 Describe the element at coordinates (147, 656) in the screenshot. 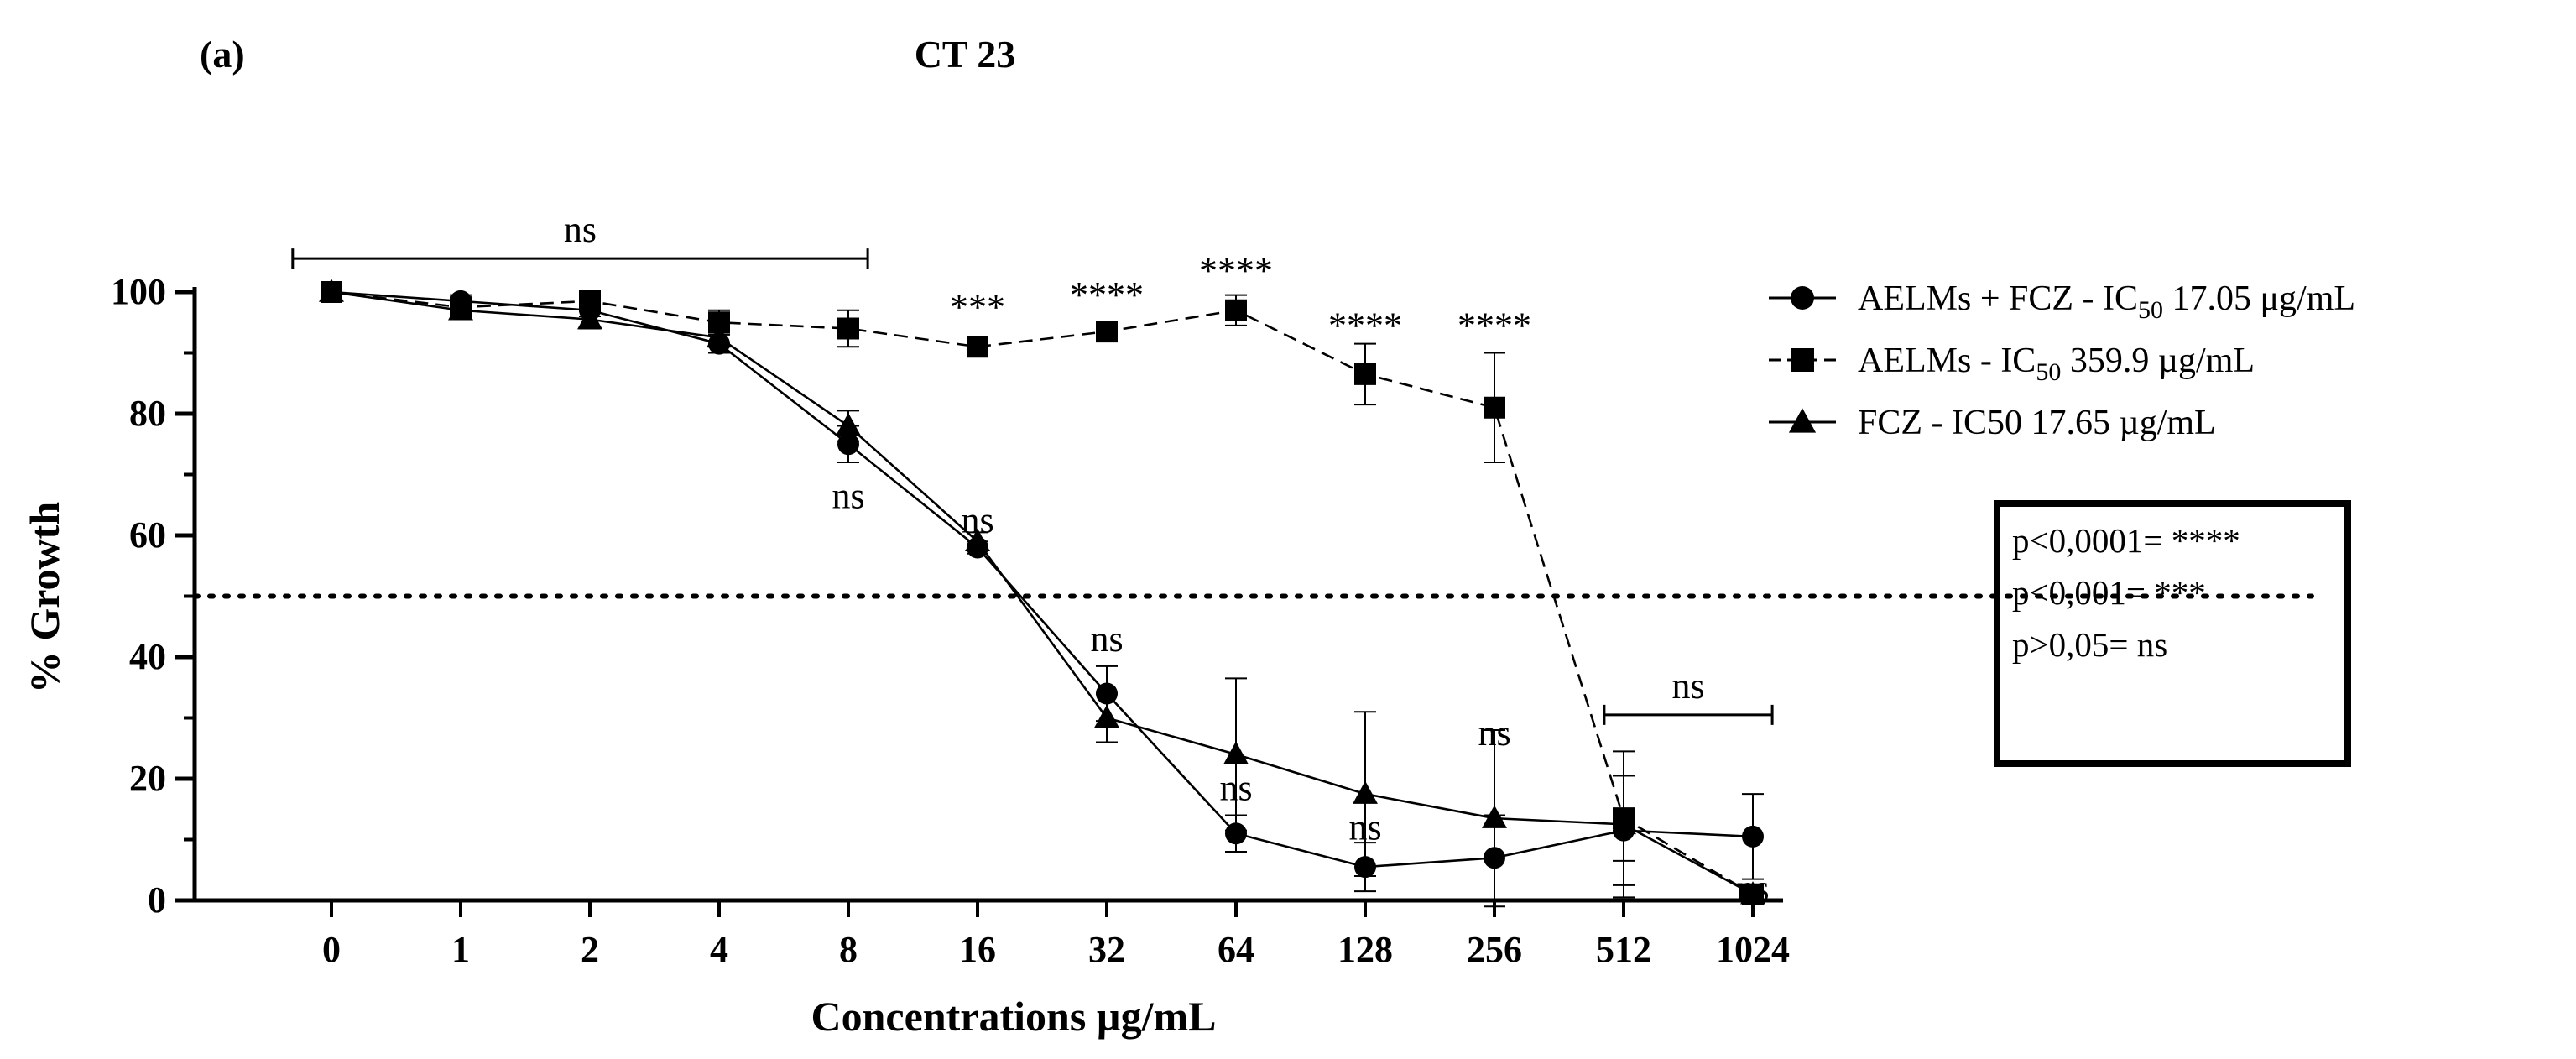

I see `y-tick-label: 40` at that location.